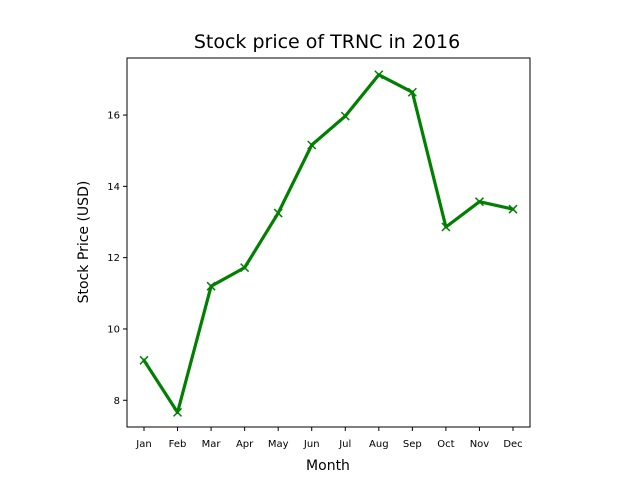 This screenshot has width=640, height=480. Describe the element at coordinates (480, 444) in the screenshot. I see `x-tick-label: Nov` at that location.